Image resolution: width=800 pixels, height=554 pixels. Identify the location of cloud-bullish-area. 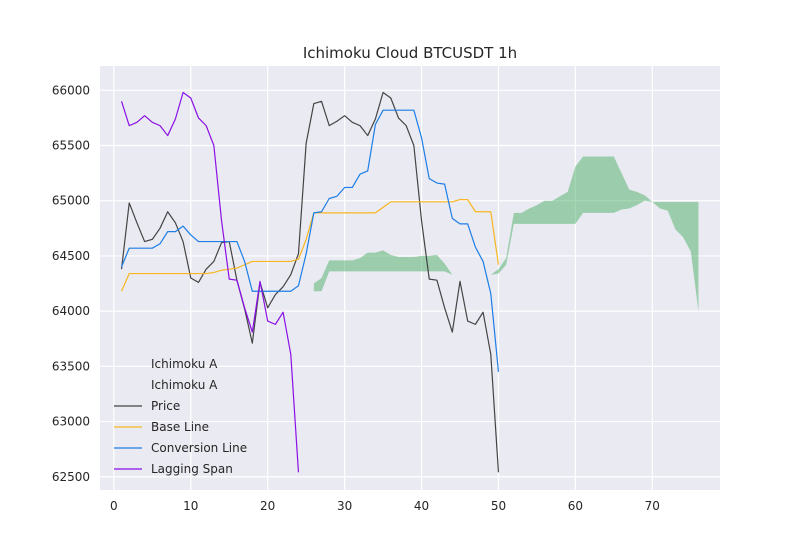
(506, 234).